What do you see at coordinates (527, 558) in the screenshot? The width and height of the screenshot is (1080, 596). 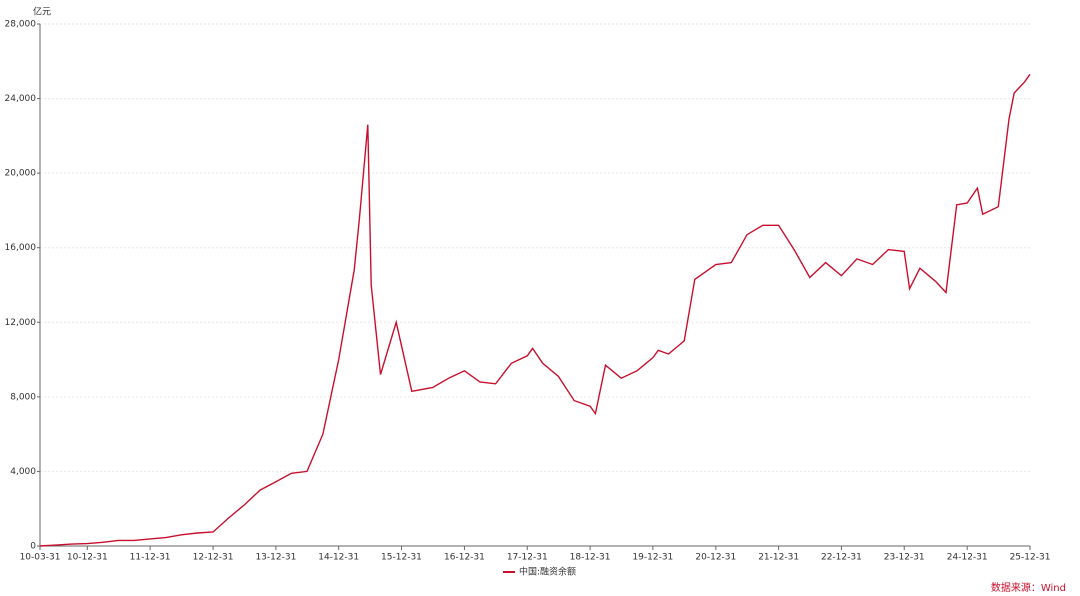 I see `x-tick-label: 17-12-31` at bounding box center [527, 558].